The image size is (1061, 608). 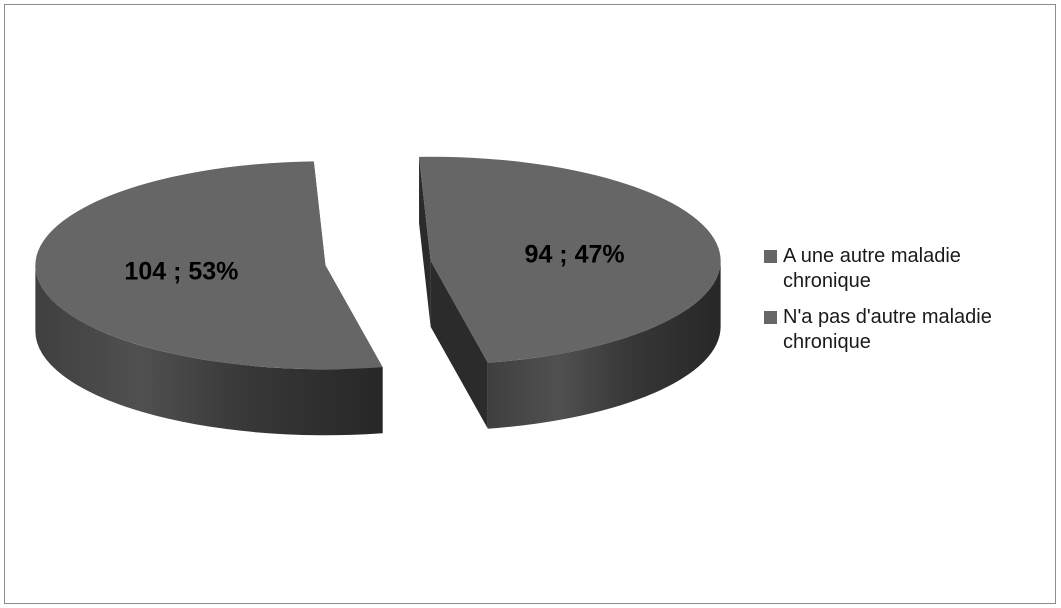 What do you see at coordinates (872, 268) in the screenshot?
I see `legend-label: A une autre maladie chronique` at bounding box center [872, 268].